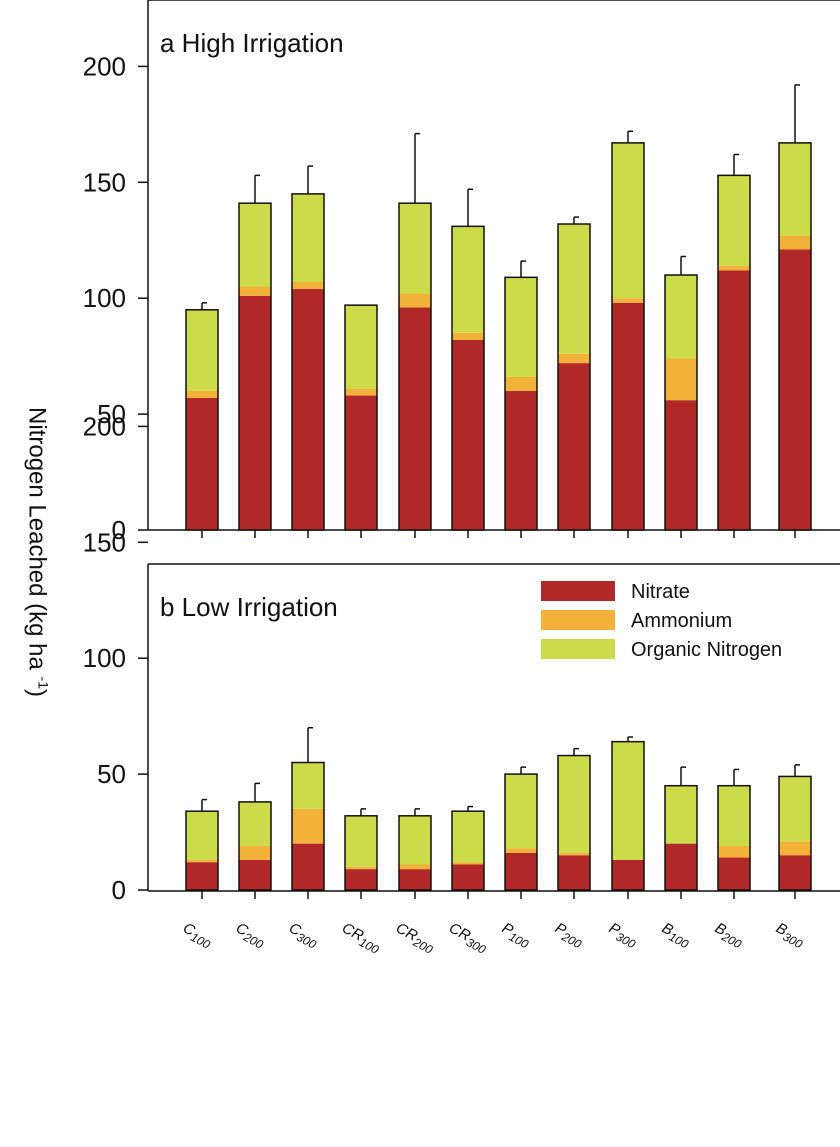 The width and height of the screenshot is (840, 1147). Describe the element at coordinates (202, 350) in the screenshot. I see `bar-c100-organic-nitrogen` at that location.